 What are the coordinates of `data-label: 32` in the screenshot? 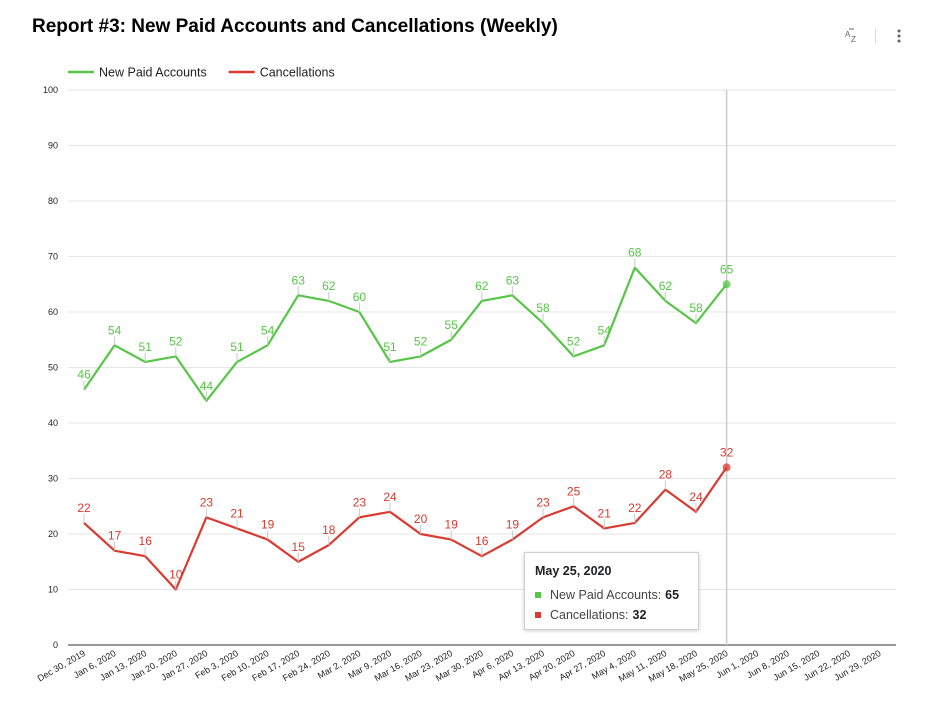 It's located at (727, 452).